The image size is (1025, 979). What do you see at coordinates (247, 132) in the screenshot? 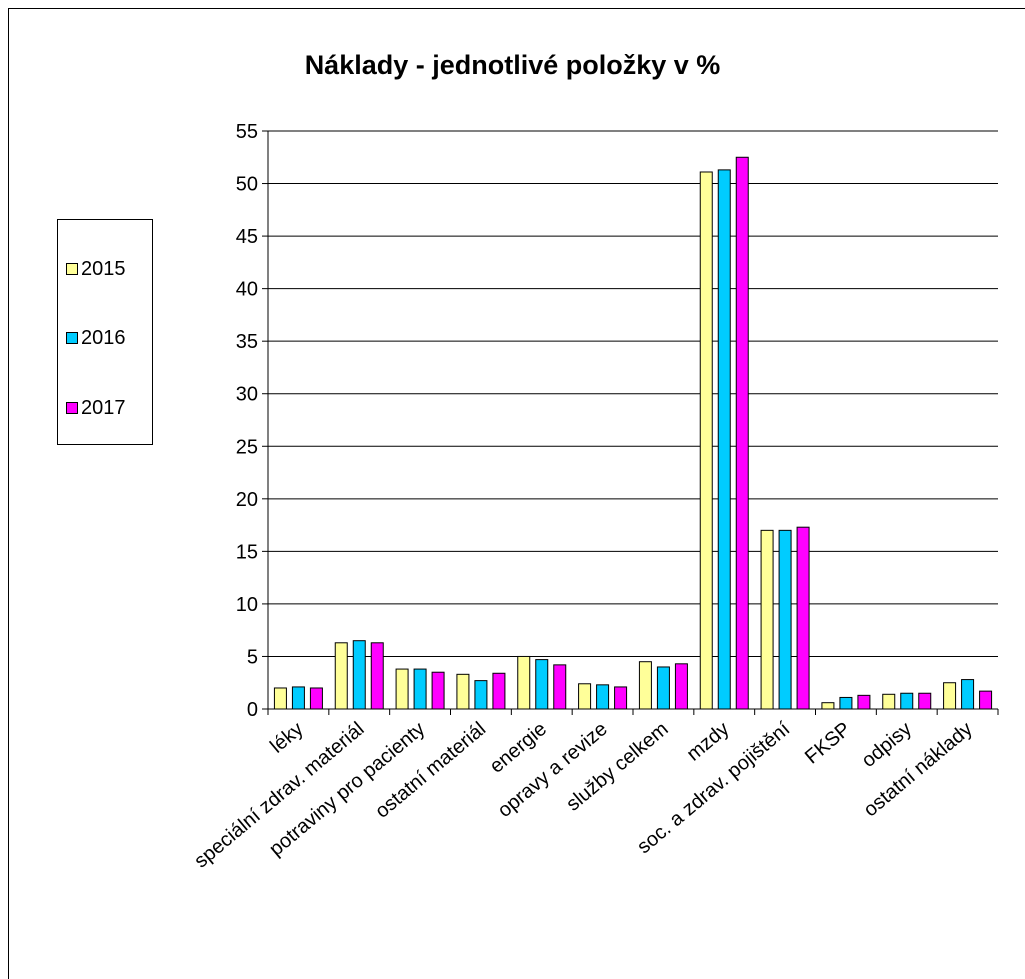
I see `y-tick-label: 55` at bounding box center [247, 132].